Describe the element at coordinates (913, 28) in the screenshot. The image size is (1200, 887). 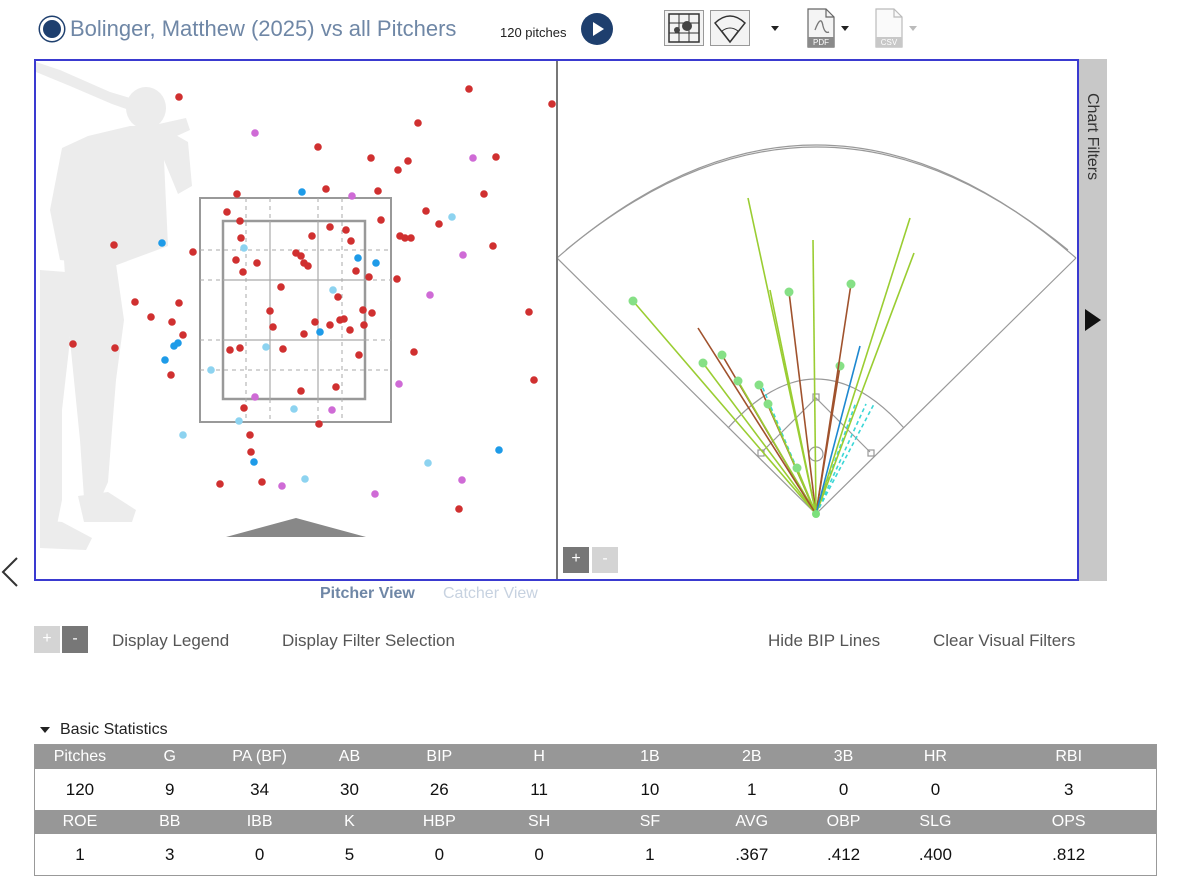
I see `csv-dropdown-caret` at that location.